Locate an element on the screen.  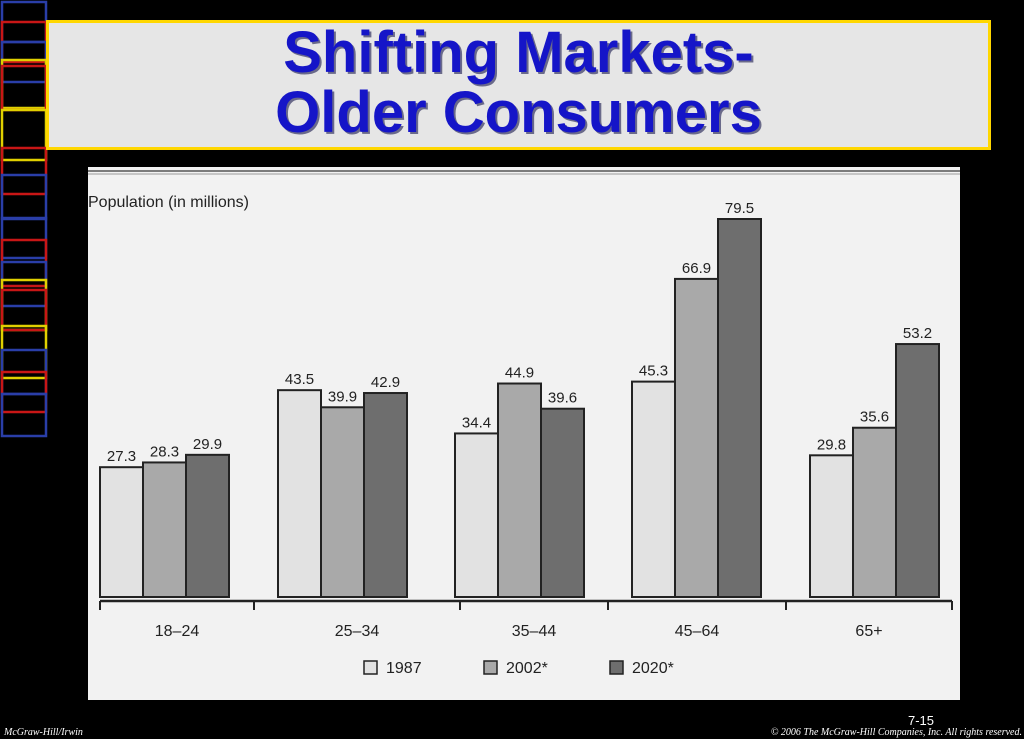
data-label: 43.5 is located at coordinates (299, 379).